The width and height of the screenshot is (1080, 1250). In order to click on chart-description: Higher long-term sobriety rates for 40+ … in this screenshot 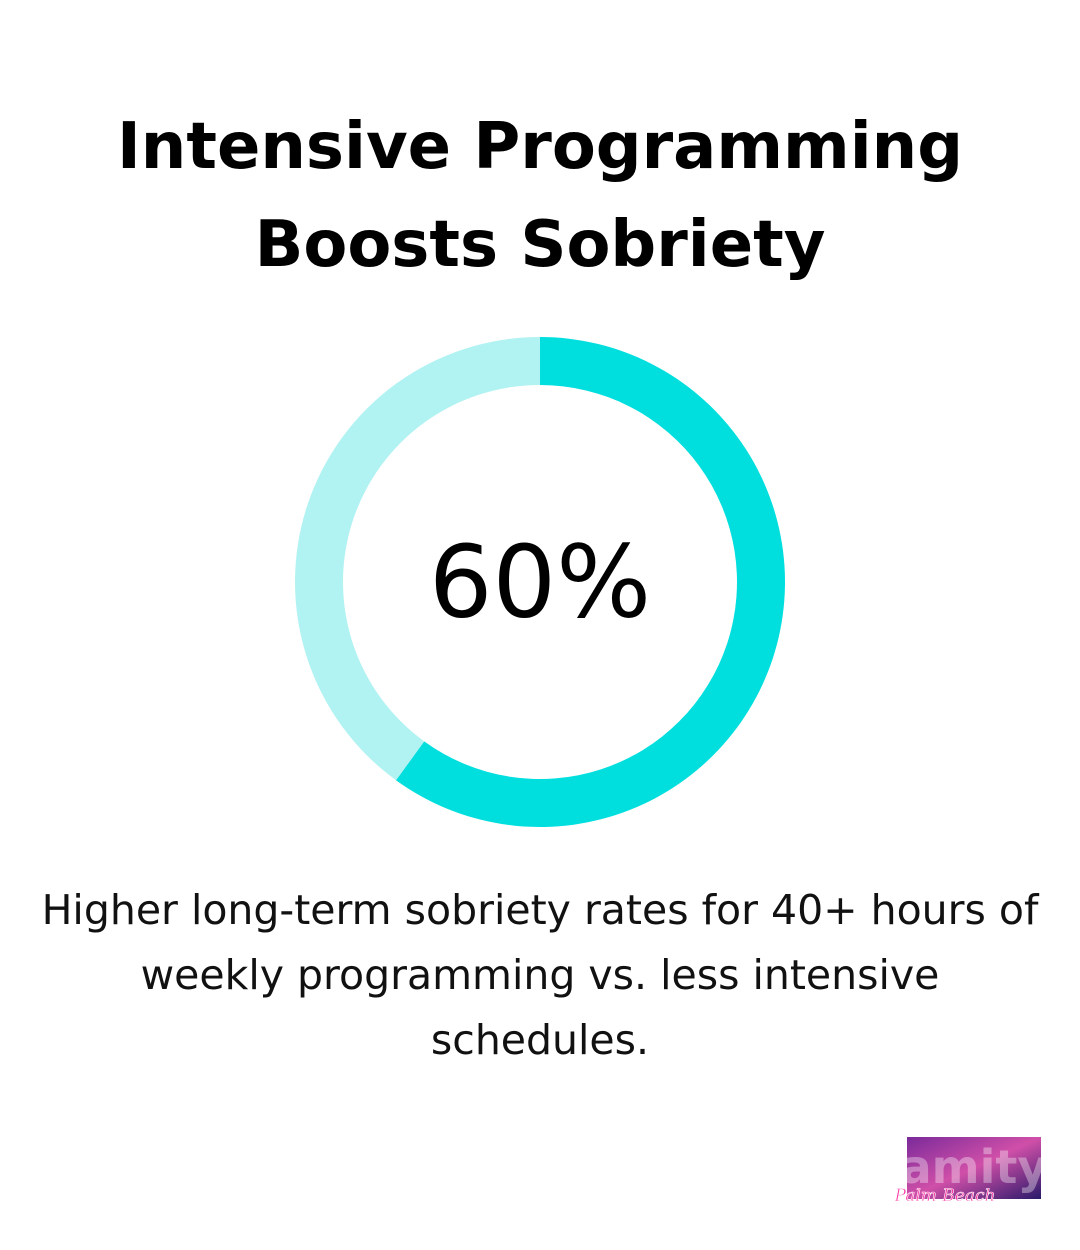, I will do `click(540, 975)`.